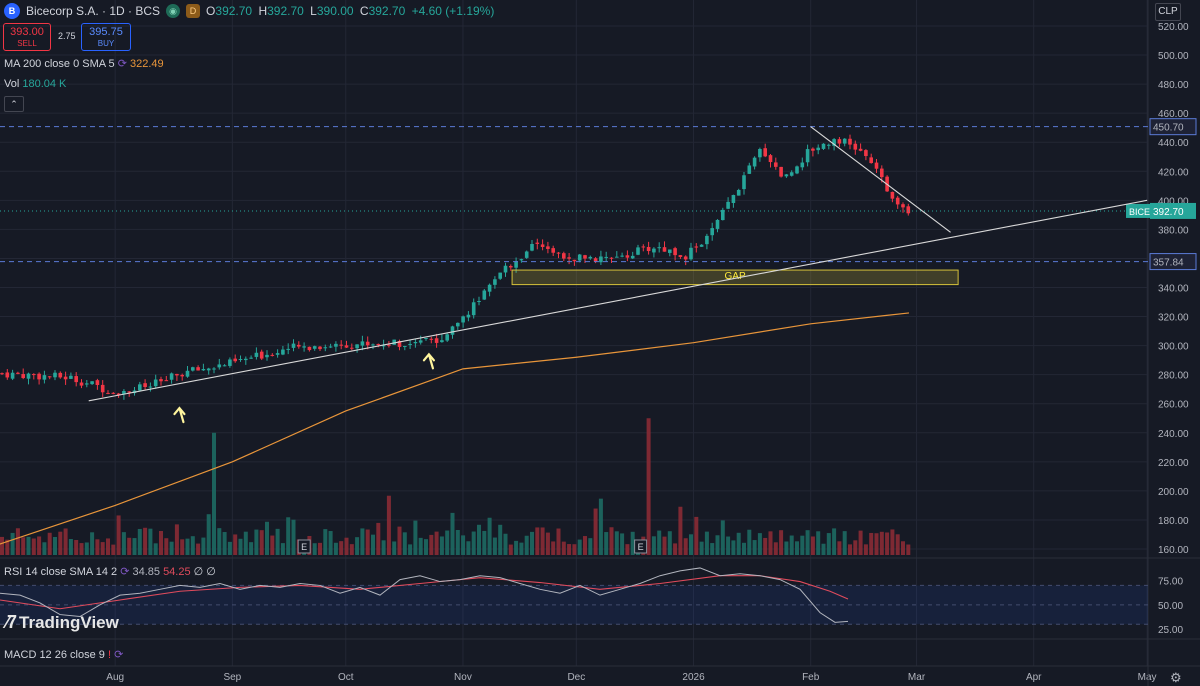 The height and width of the screenshot is (686, 1200). Describe the element at coordinates (173, 11) in the screenshot. I see `eye-icon: ◉` at that location.